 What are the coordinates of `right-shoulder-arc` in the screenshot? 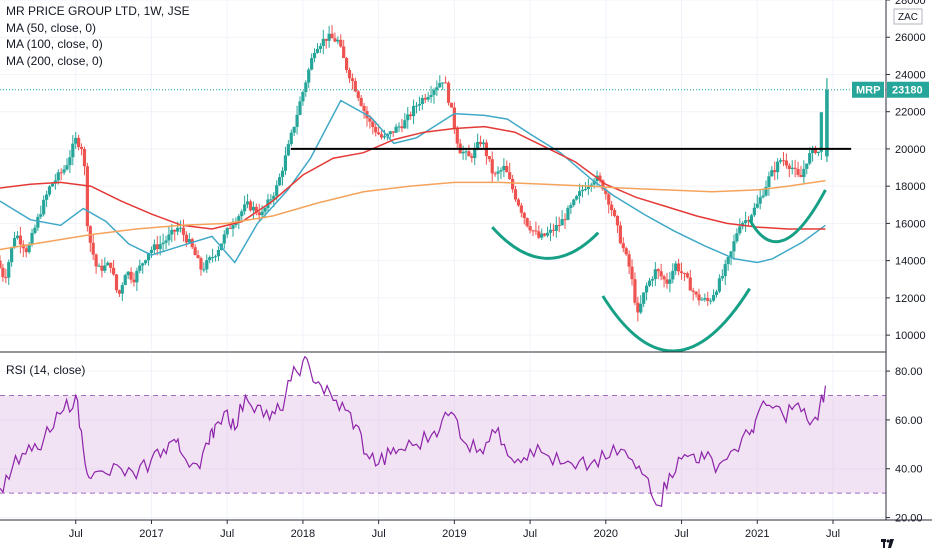 It's located at (787, 216).